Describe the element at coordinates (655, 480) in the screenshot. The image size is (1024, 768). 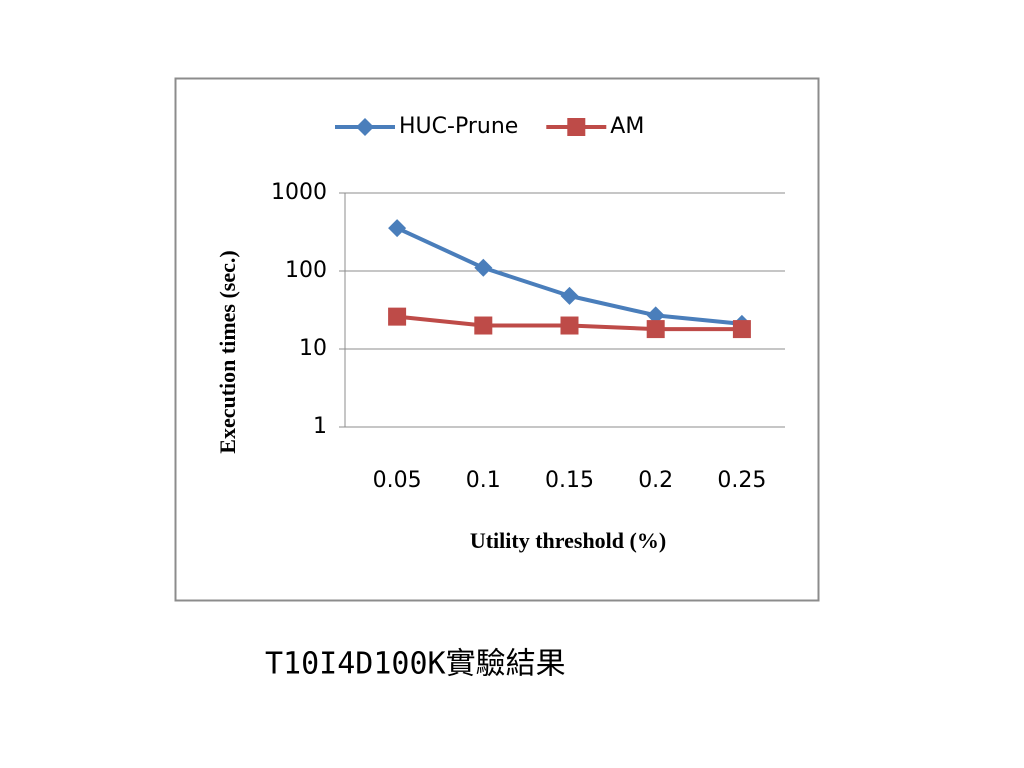
I see `x-tick-label: 0.2` at that location.